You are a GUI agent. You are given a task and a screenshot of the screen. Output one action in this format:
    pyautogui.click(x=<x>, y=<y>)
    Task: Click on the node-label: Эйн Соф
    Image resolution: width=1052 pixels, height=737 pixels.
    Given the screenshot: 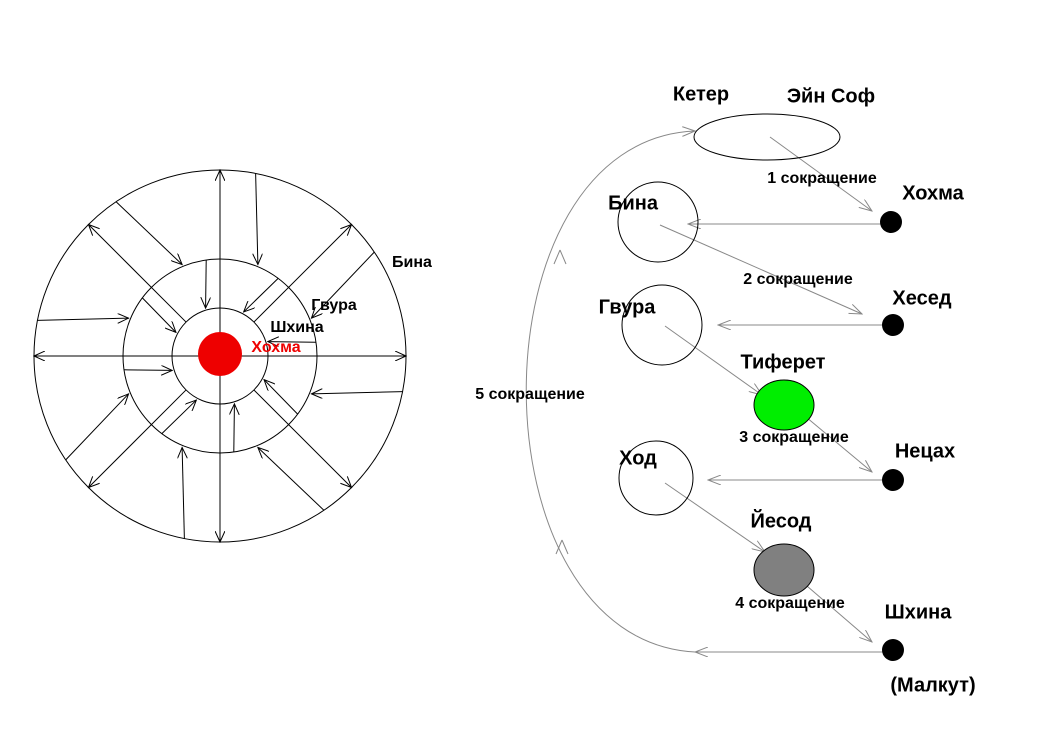 What is the action you would take?
    pyautogui.click(x=831, y=96)
    